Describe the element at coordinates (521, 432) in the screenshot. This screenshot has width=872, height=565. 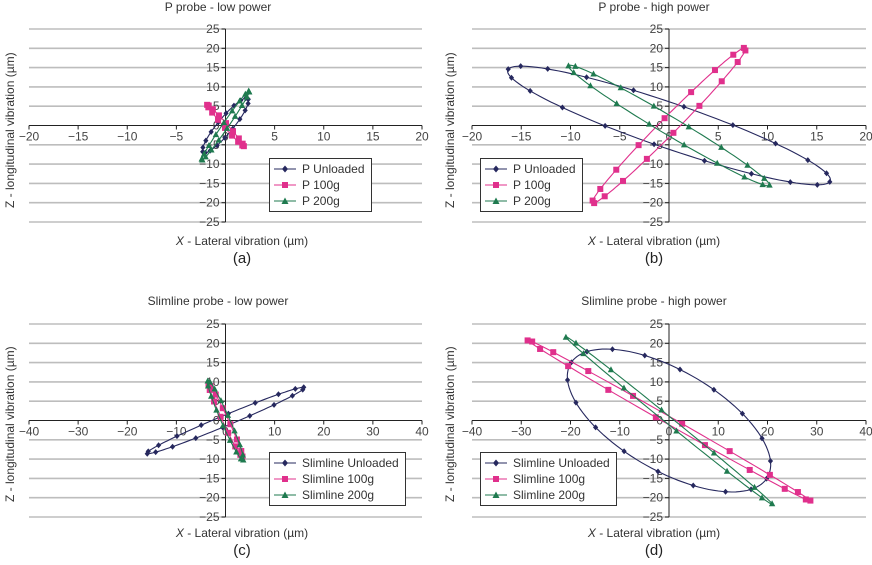
I see `x-tick-label: −30` at that location.